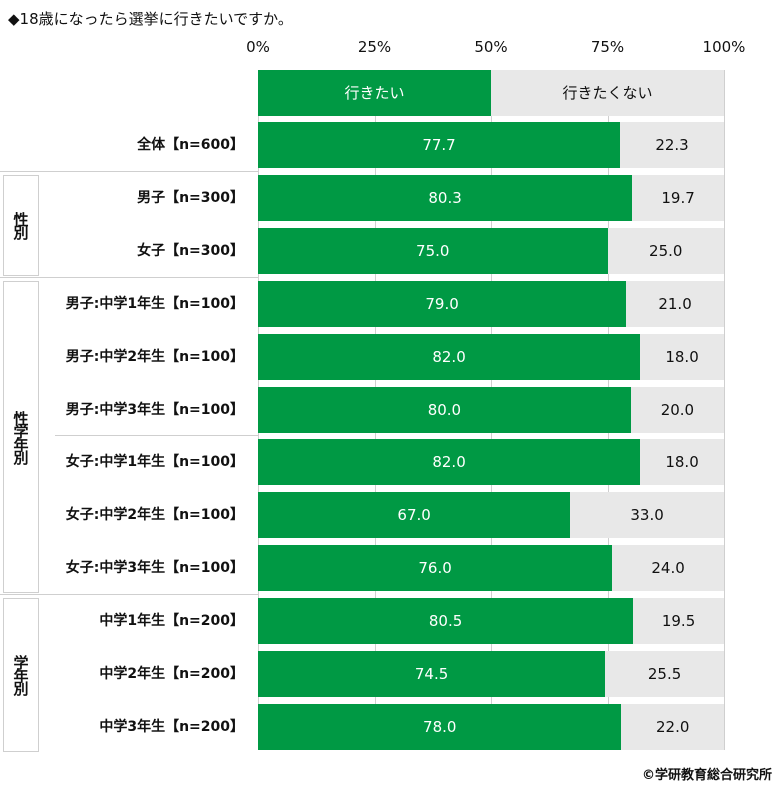 The image size is (780, 790). I want to click on group-label: 性別, so click(21, 225).